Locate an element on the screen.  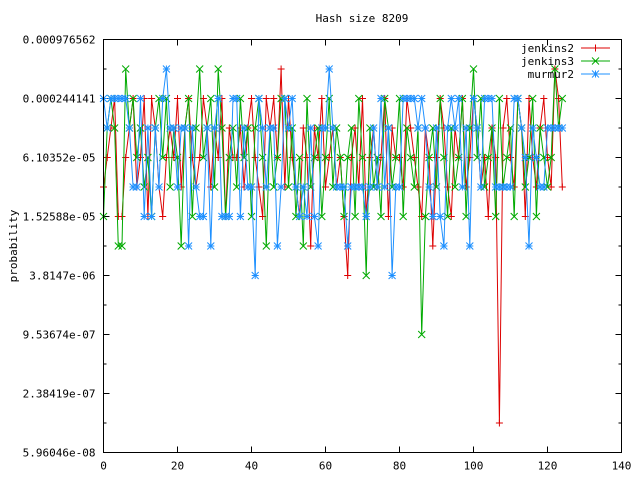
y-tick-label: 6.10352e-05 is located at coordinates (59, 158).